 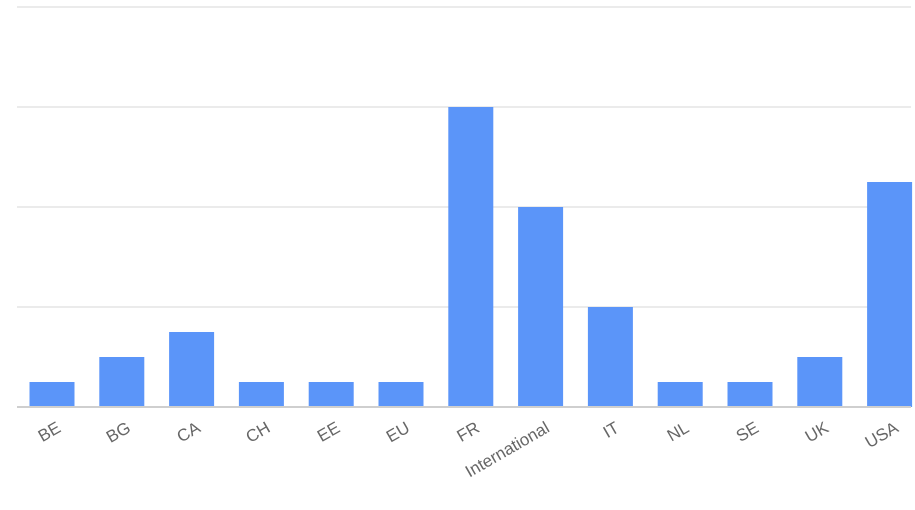 I want to click on bar-it, so click(x=610, y=357).